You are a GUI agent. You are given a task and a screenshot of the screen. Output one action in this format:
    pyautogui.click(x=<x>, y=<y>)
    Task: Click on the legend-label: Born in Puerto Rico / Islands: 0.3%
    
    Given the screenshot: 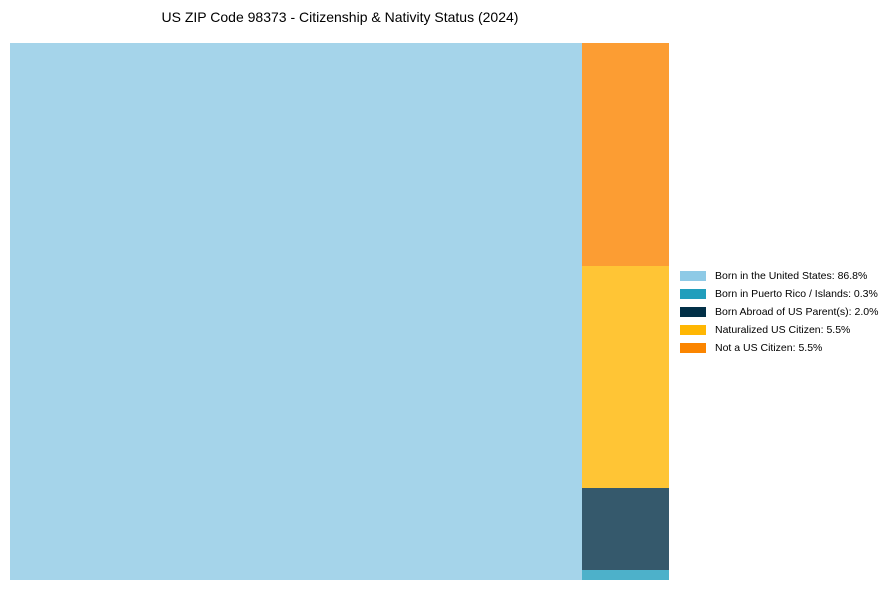 What is the action you would take?
    pyautogui.click(x=796, y=294)
    